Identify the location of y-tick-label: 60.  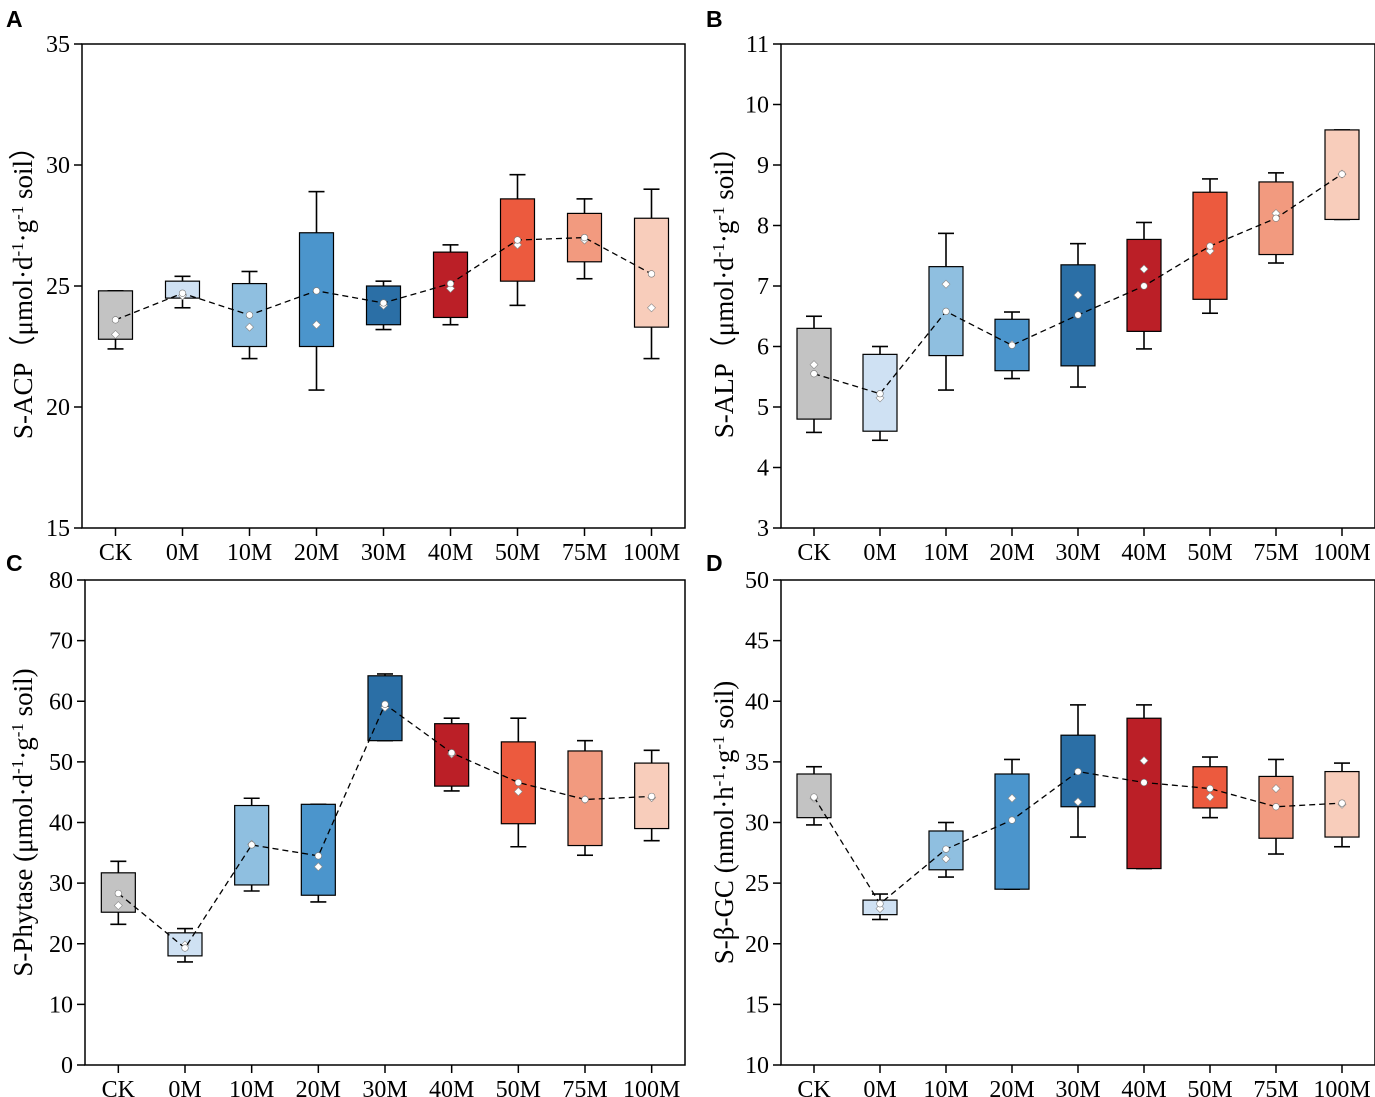
(61, 702).